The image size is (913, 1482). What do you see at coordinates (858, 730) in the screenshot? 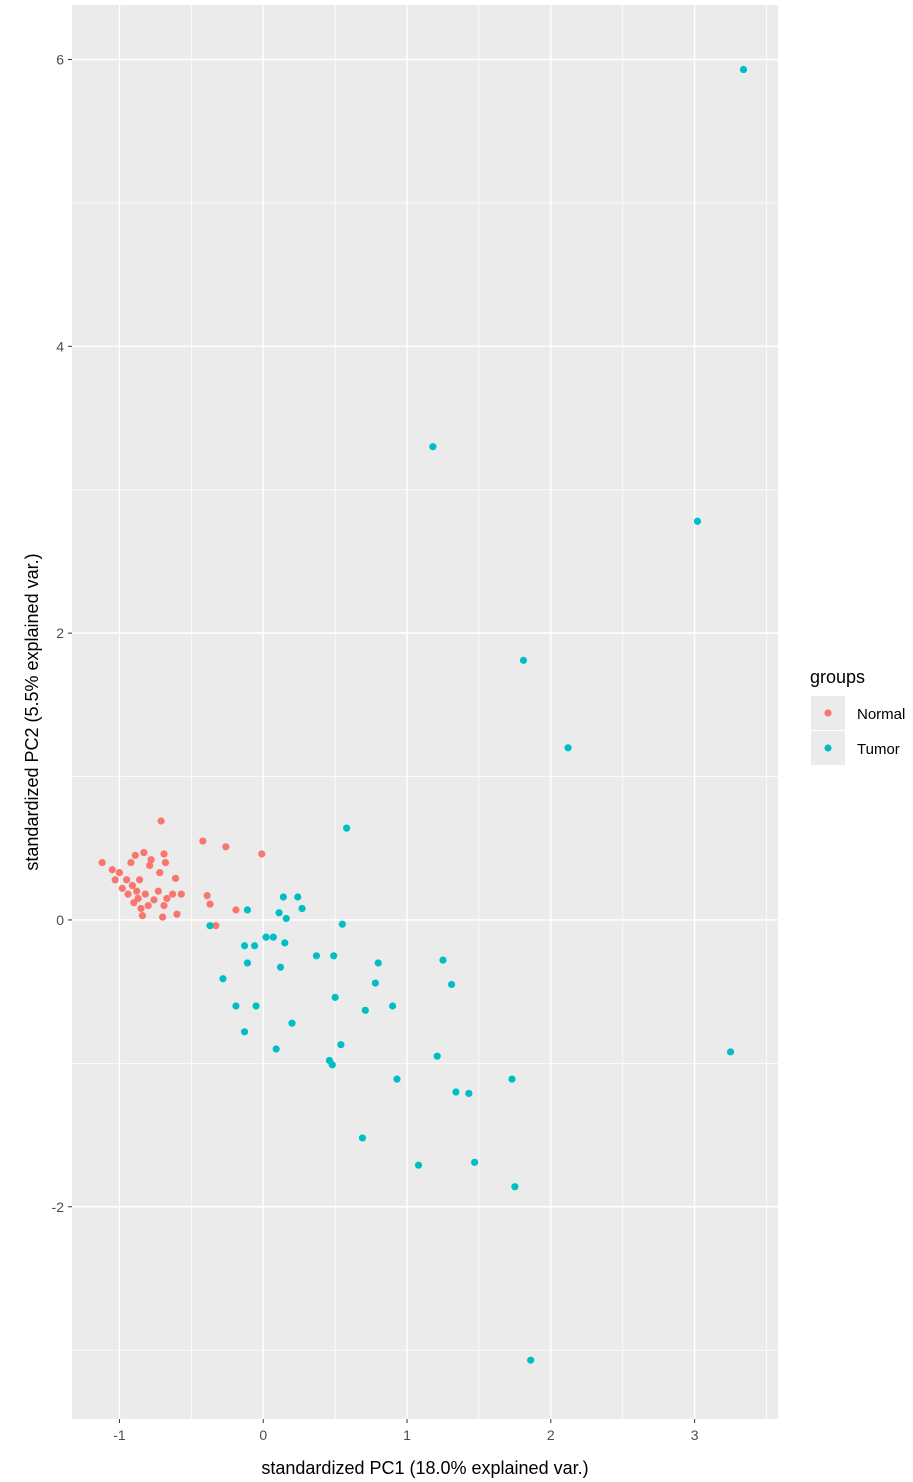
I see `legend-items: Normal Tumor` at bounding box center [858, 730].